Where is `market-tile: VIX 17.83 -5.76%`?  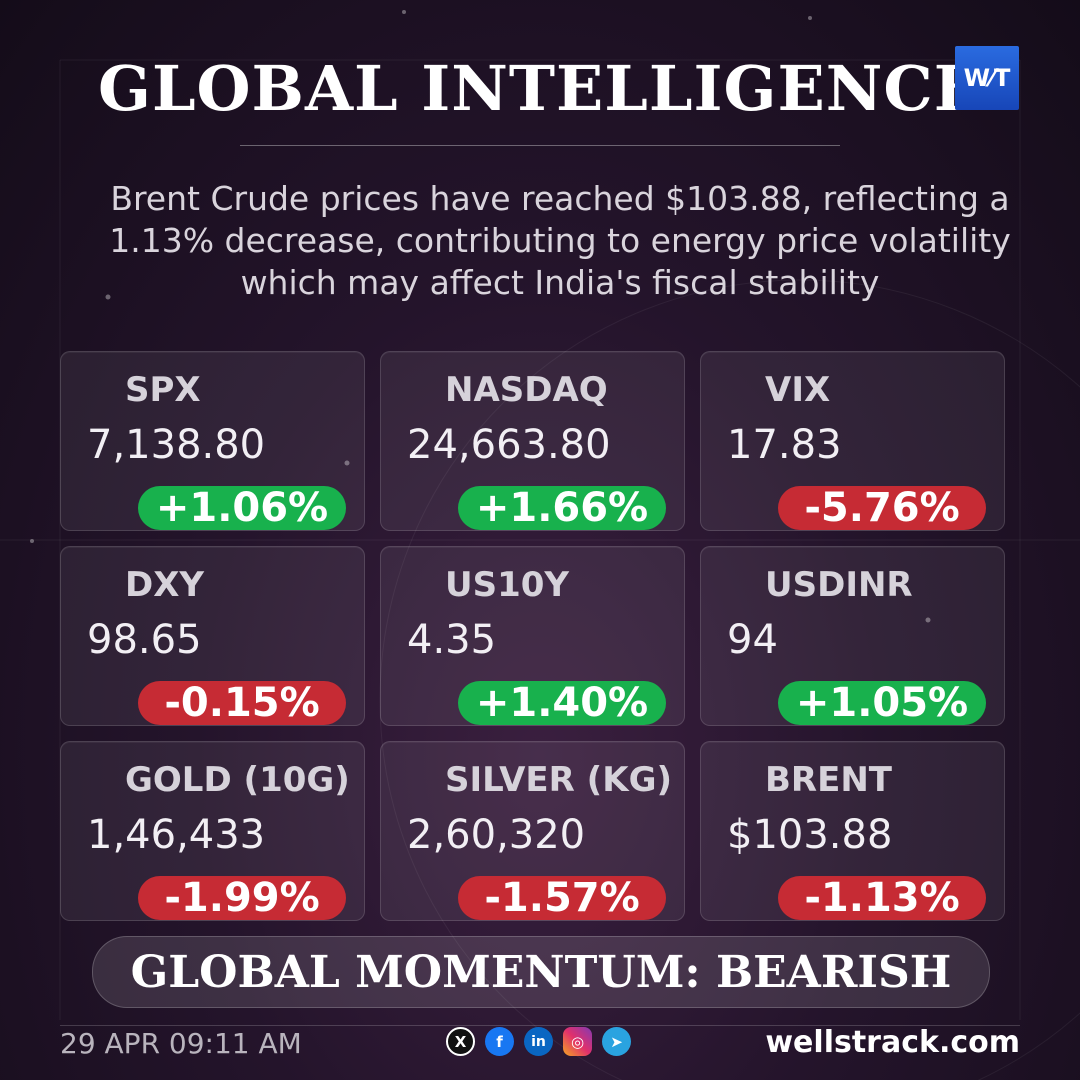 market-tile: VIX 17.83 -5.76% is located at coordinates (852, 441).